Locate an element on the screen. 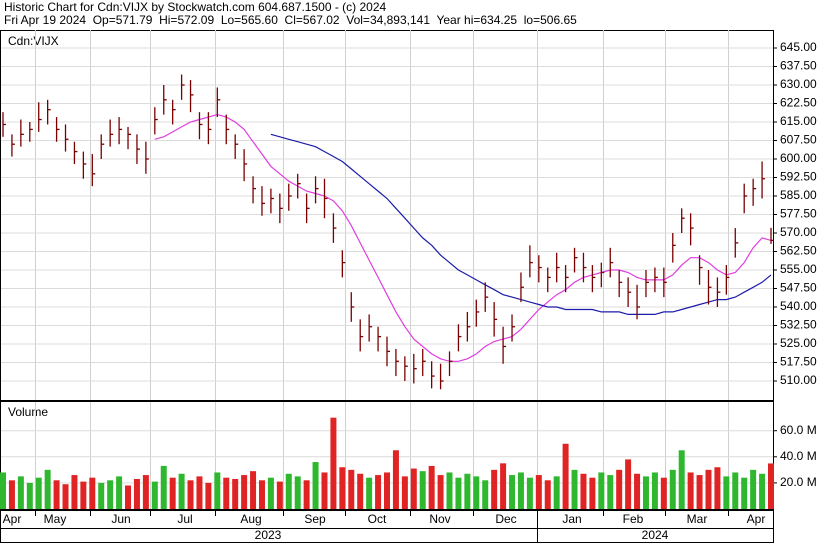  y-tick-label: 540.00 is located at coordinates (798, 306).